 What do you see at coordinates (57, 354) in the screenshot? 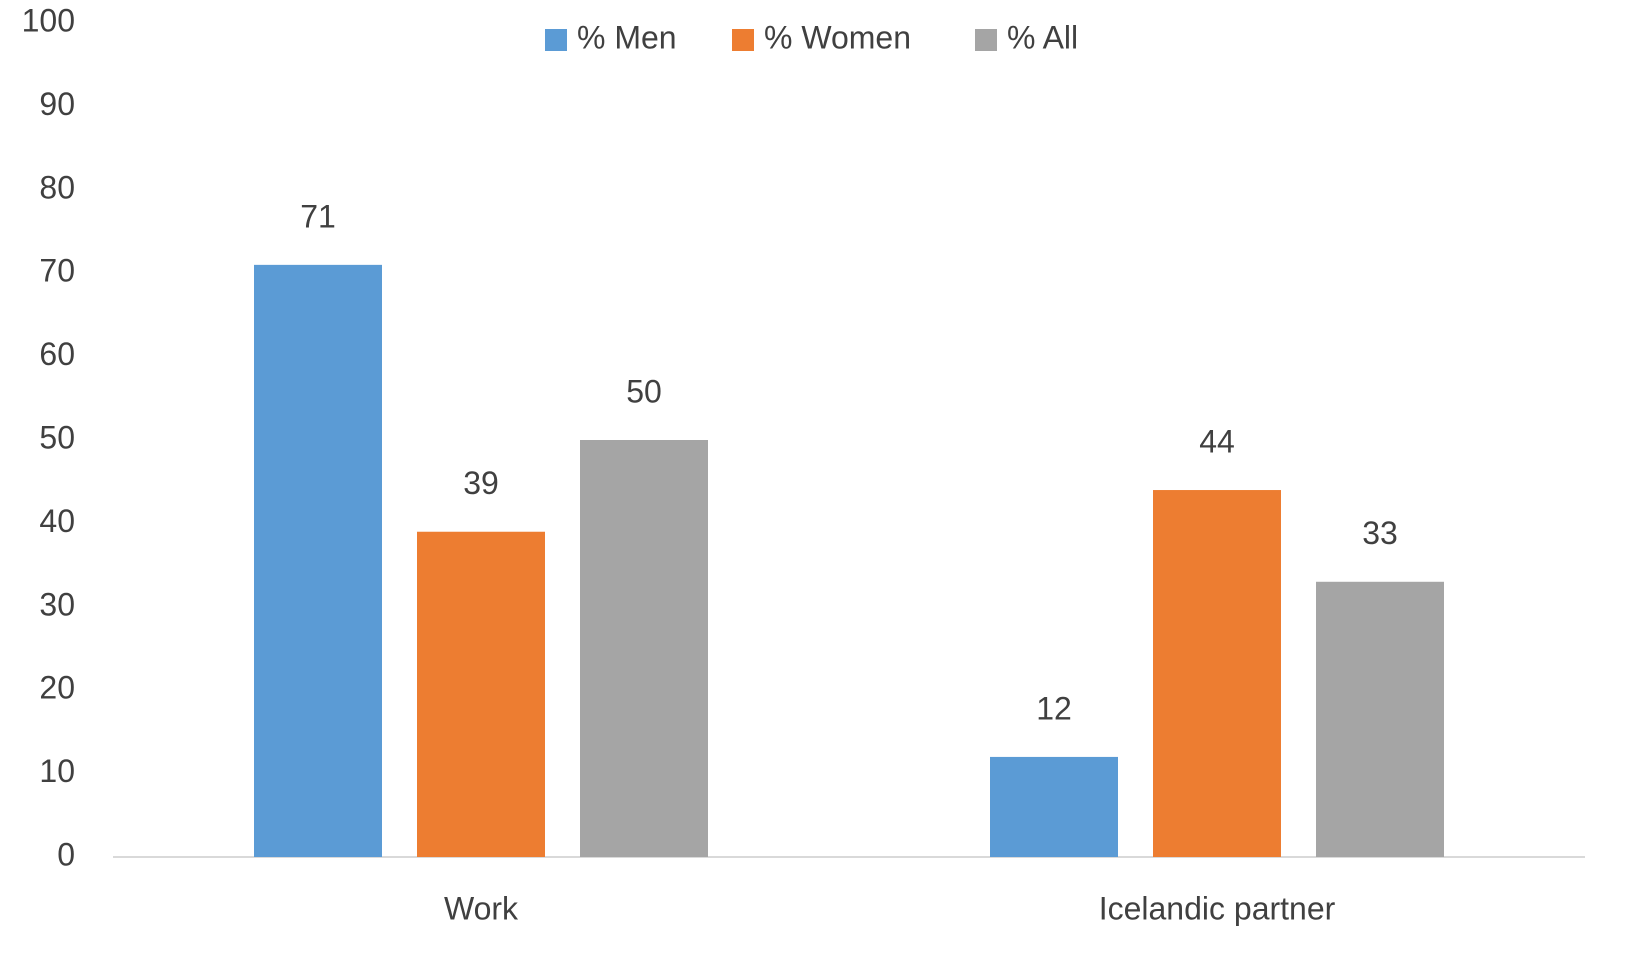
I see `y-tick-label: 60` at bounding box center [57, 354].